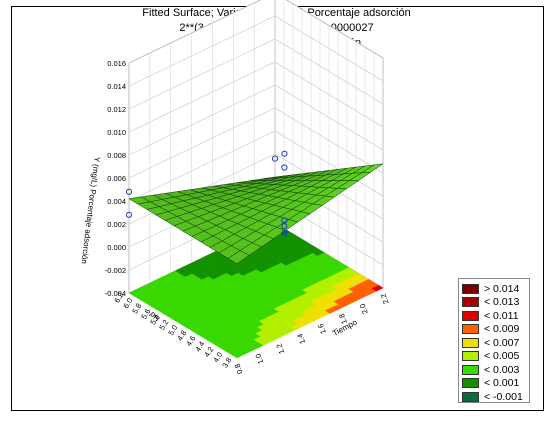 The width and height of the screenshot is (553, 425). Describe the element at coordinates (501, 315) in the screenshot. I see `legend-label: < 0.011` at that location.